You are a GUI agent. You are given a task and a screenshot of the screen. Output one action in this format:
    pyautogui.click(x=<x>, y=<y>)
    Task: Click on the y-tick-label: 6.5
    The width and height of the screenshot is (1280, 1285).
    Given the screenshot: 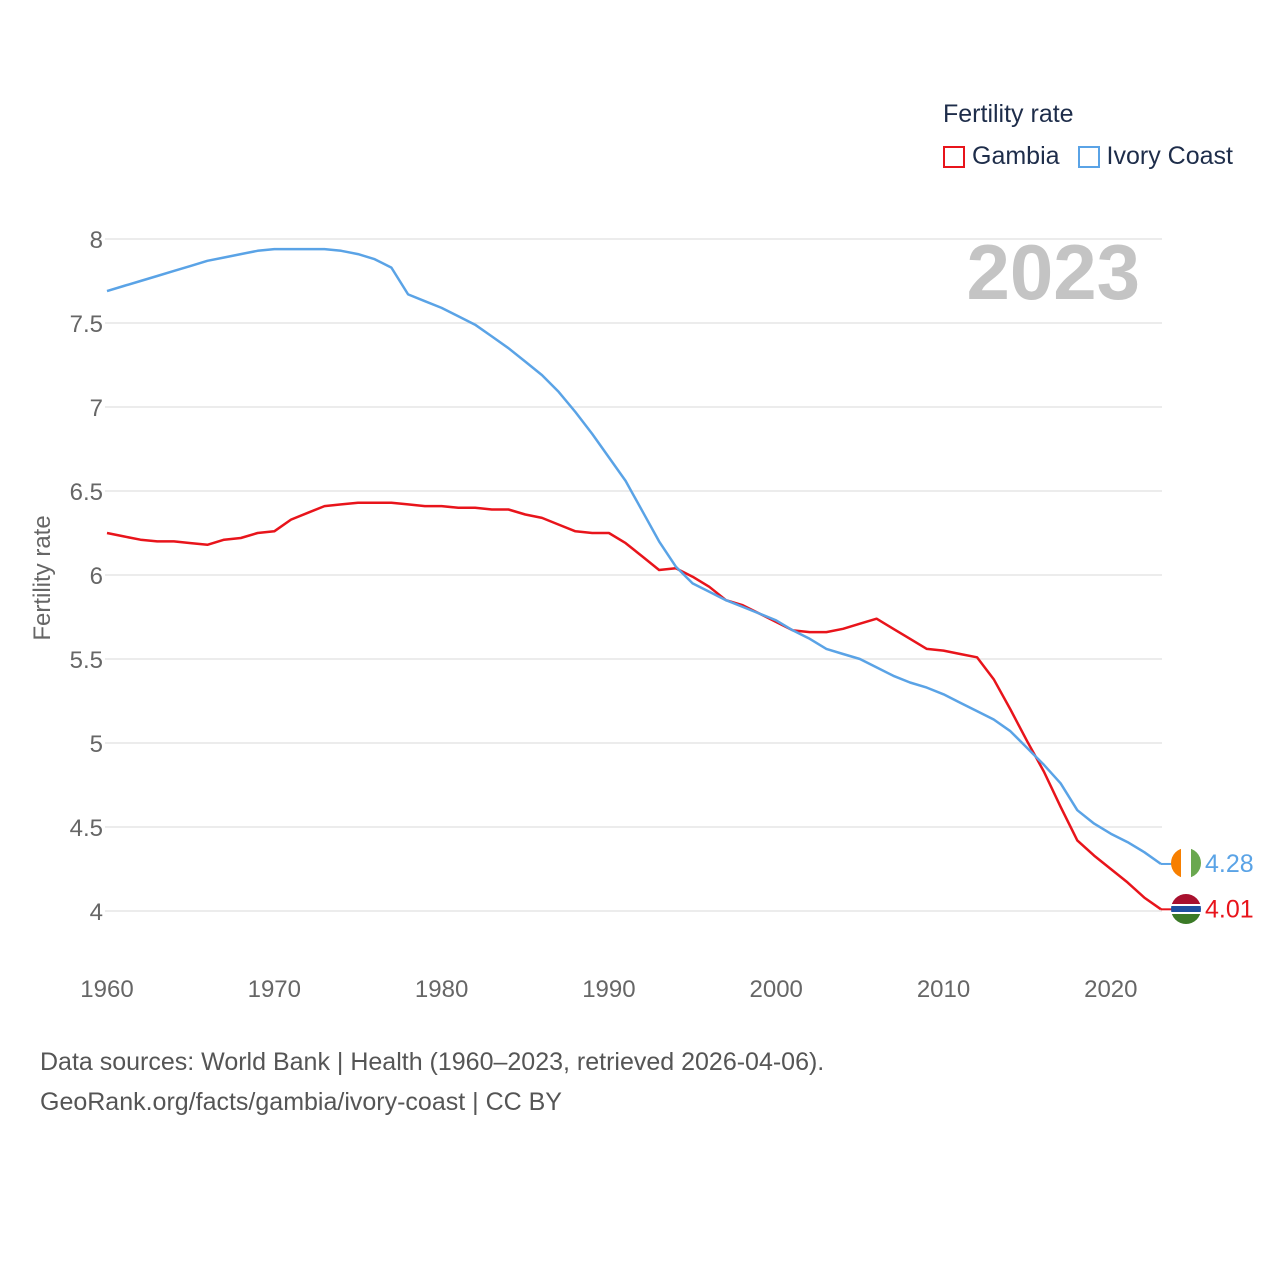 What is the action you would take?
    pyautogui.click(x=86, y=492)
    